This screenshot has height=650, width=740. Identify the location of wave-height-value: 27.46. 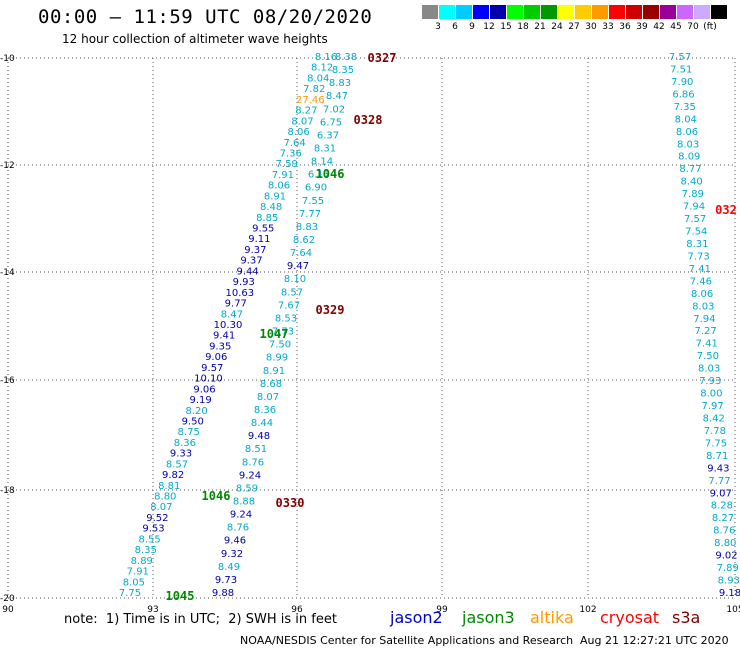
(310, 100).